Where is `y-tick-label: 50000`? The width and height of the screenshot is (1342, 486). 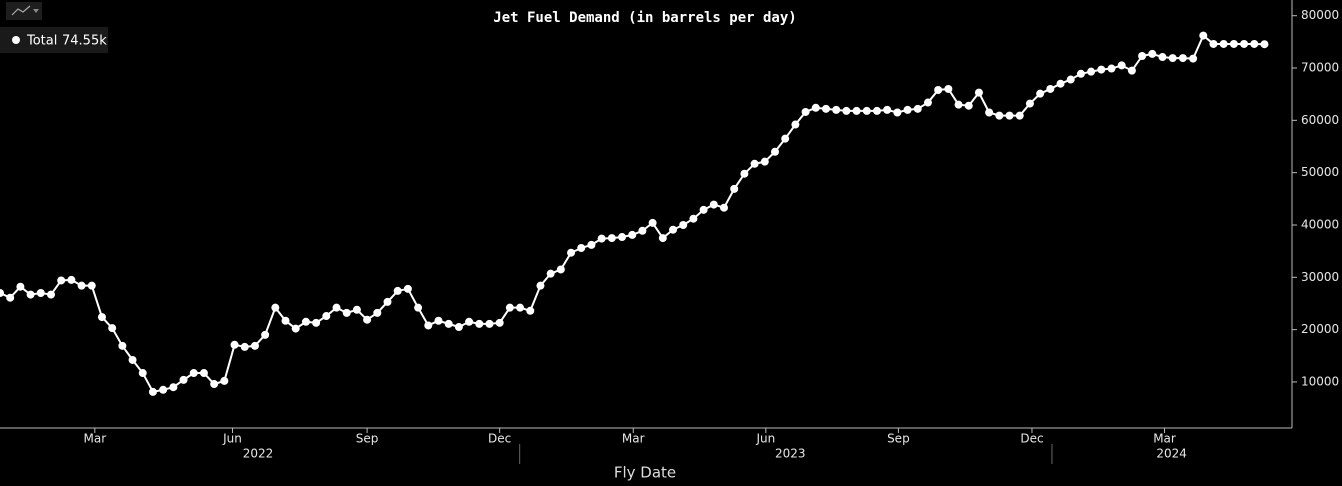 y-tick-label: 50000 is located at coordinates (1320, 172).